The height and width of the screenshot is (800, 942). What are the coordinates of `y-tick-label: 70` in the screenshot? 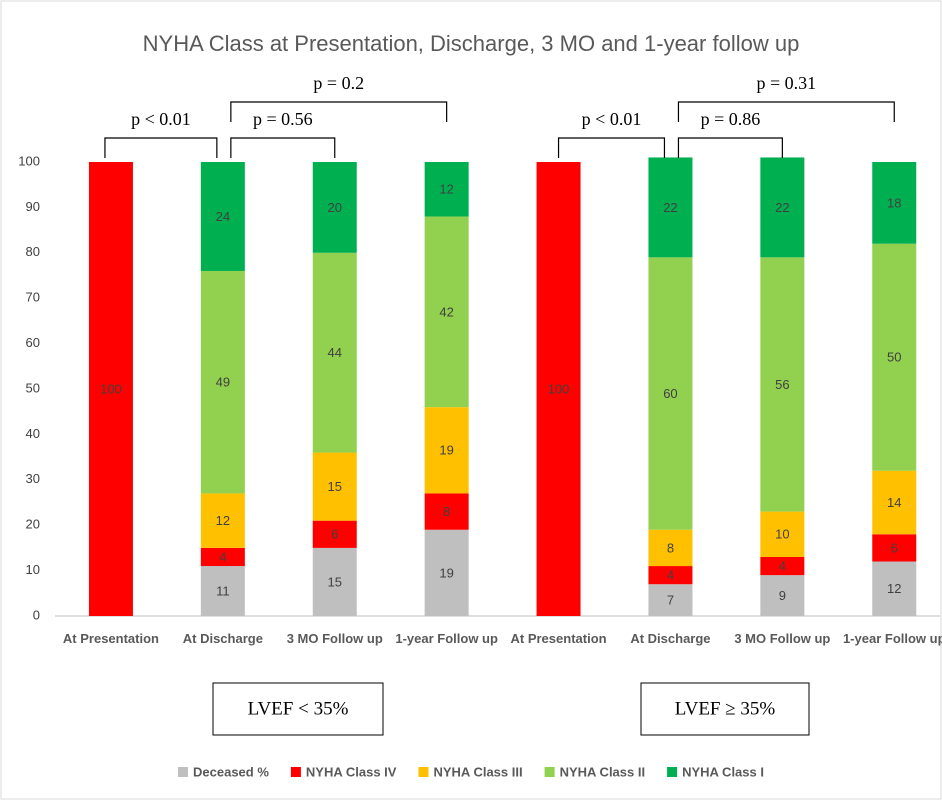 It's located at (33, 297).